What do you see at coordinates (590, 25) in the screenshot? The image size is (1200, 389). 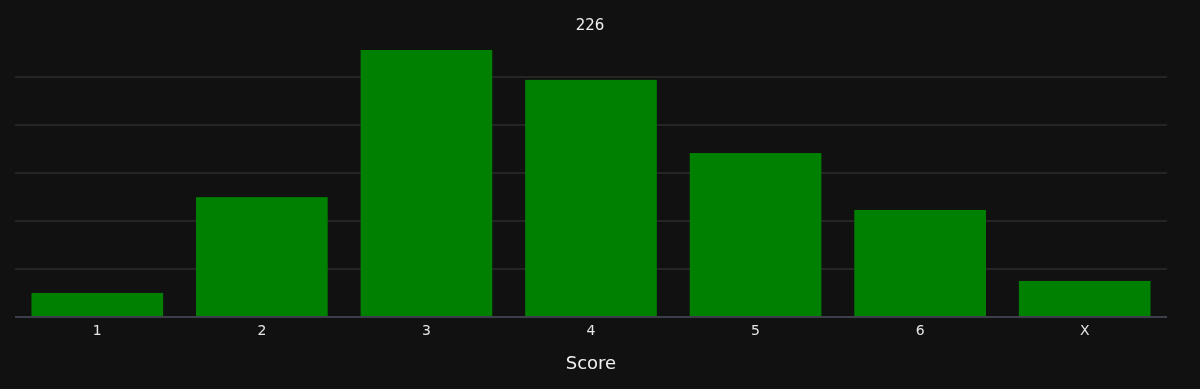 I see `chart-title: 226` at bounding box center [590, 25].